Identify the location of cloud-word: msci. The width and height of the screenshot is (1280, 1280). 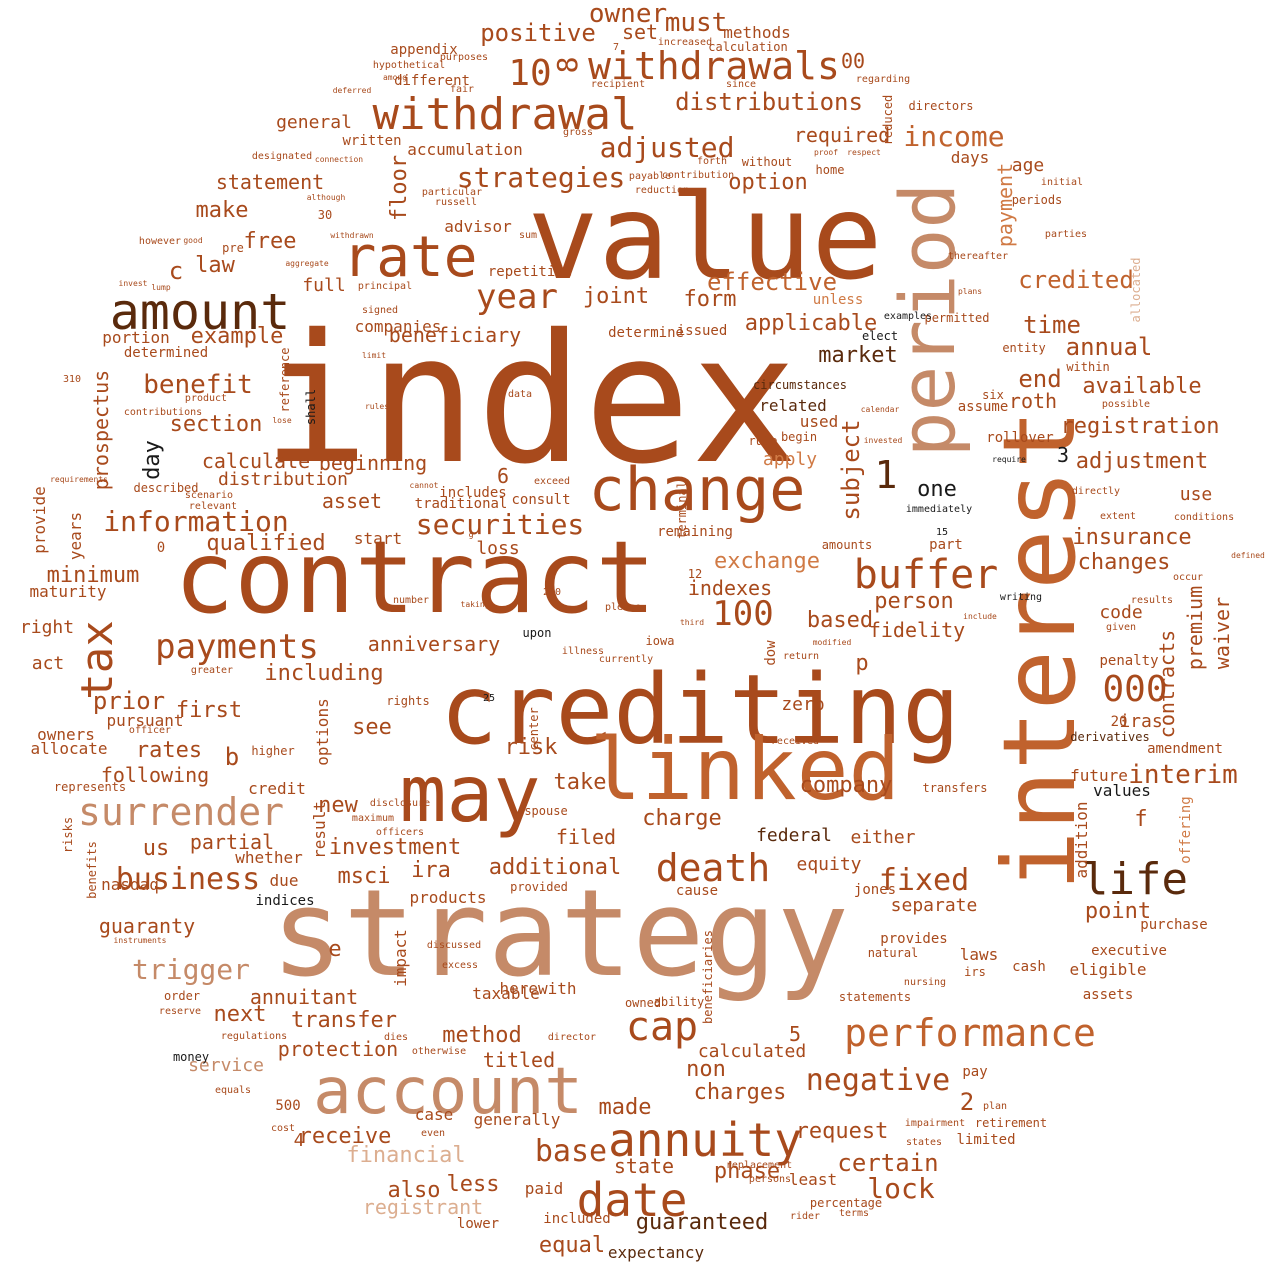
(364, 876).